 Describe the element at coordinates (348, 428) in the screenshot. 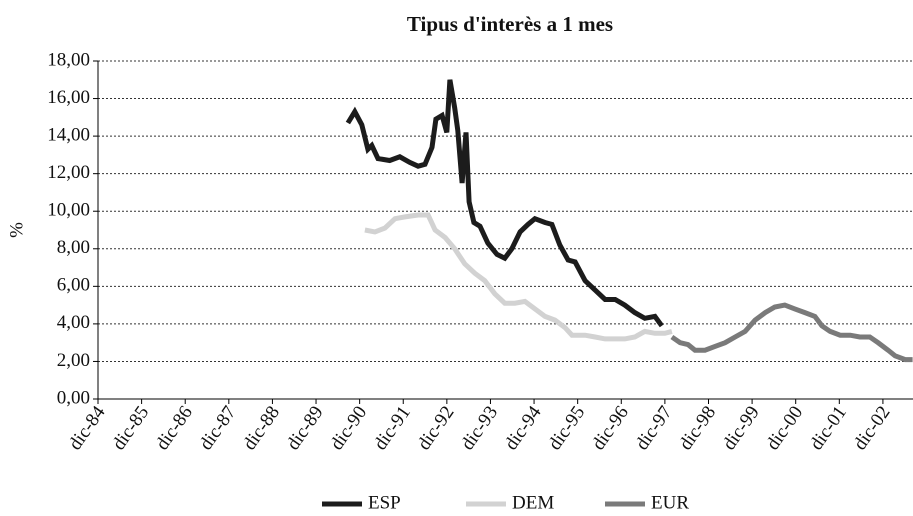

I see `x-tick-label: dic-90` at that location.